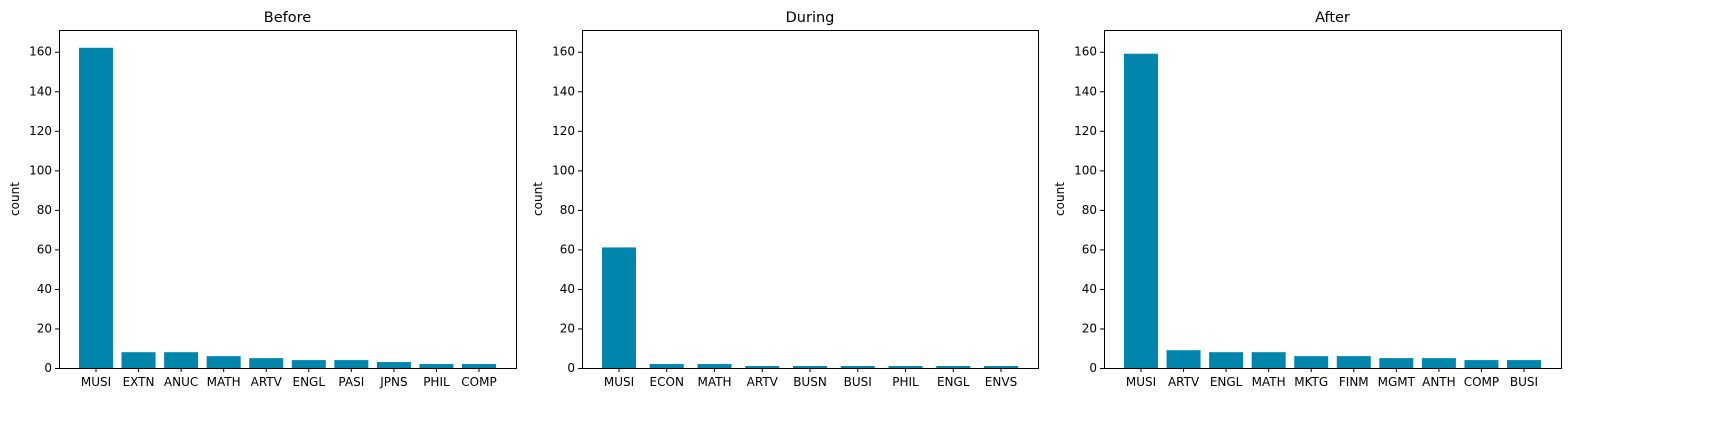 The image size is (1713, 435). I want to click on chart-title: During, so click(810, 18).